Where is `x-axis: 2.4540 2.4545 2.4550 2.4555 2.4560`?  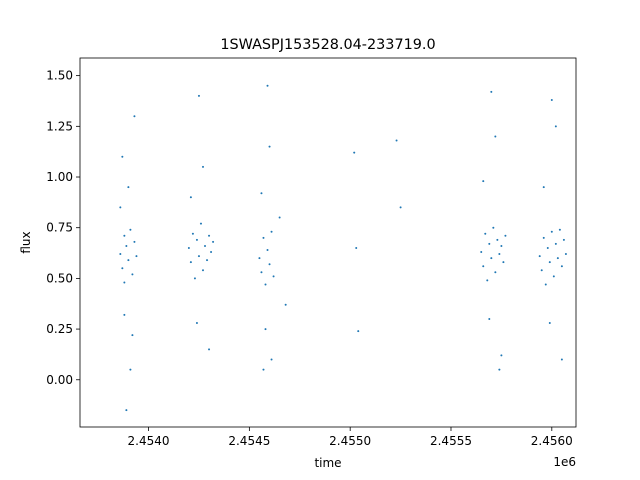 x-axis: 2.4540 2.4545 2.4550 2.4555 2.4560 is located at coordinates (350, 437).